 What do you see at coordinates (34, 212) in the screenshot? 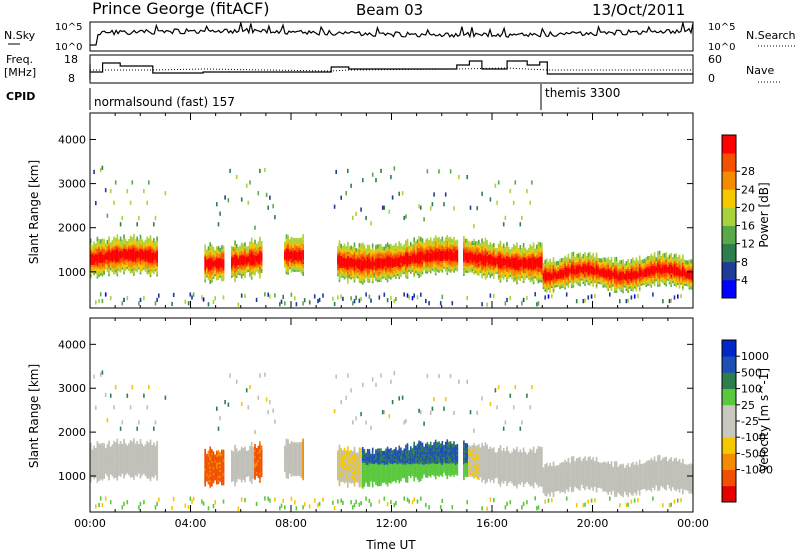
I see `power-ylabel: Slant Range [km]` at bounding box center [34, 212].